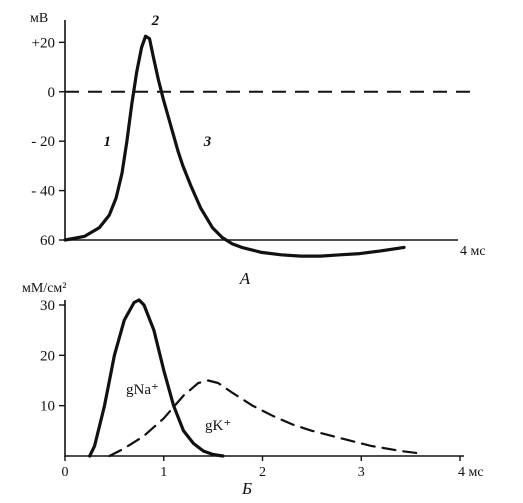 The image size is (523, 503). What do you see at coordinates (52, 93) in the screenshot?
I see `y-tick-label: 0` at bounding box center [52, 93].